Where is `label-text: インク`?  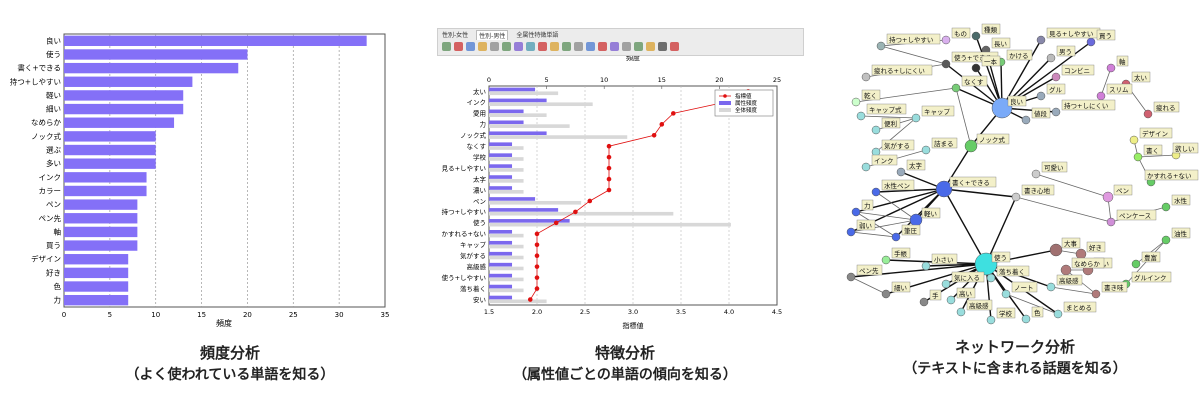 label-text: インク is located at coordinates (884, 161).